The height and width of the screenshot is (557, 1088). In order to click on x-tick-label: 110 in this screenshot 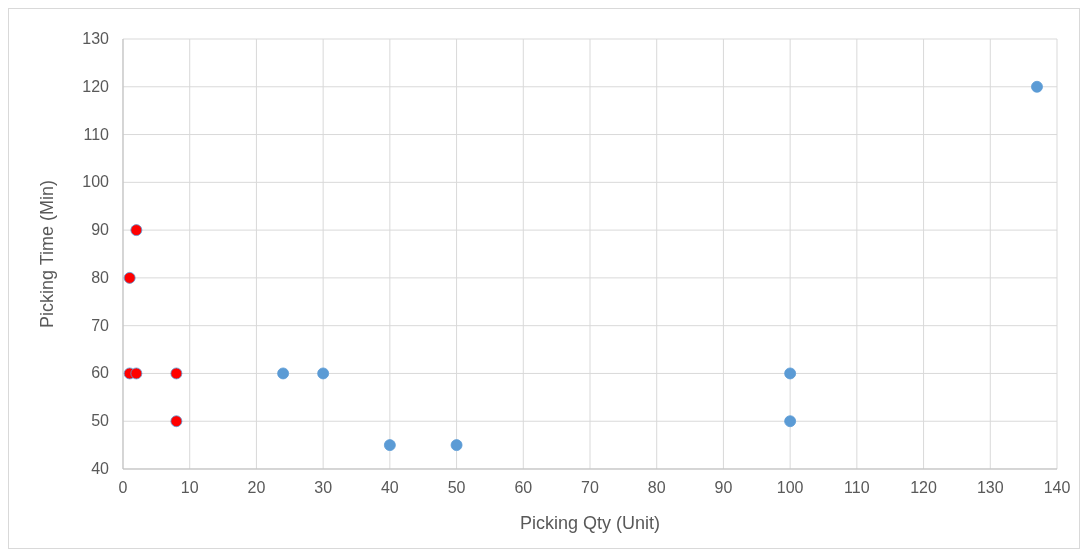, I will do `click(857, 487)`.